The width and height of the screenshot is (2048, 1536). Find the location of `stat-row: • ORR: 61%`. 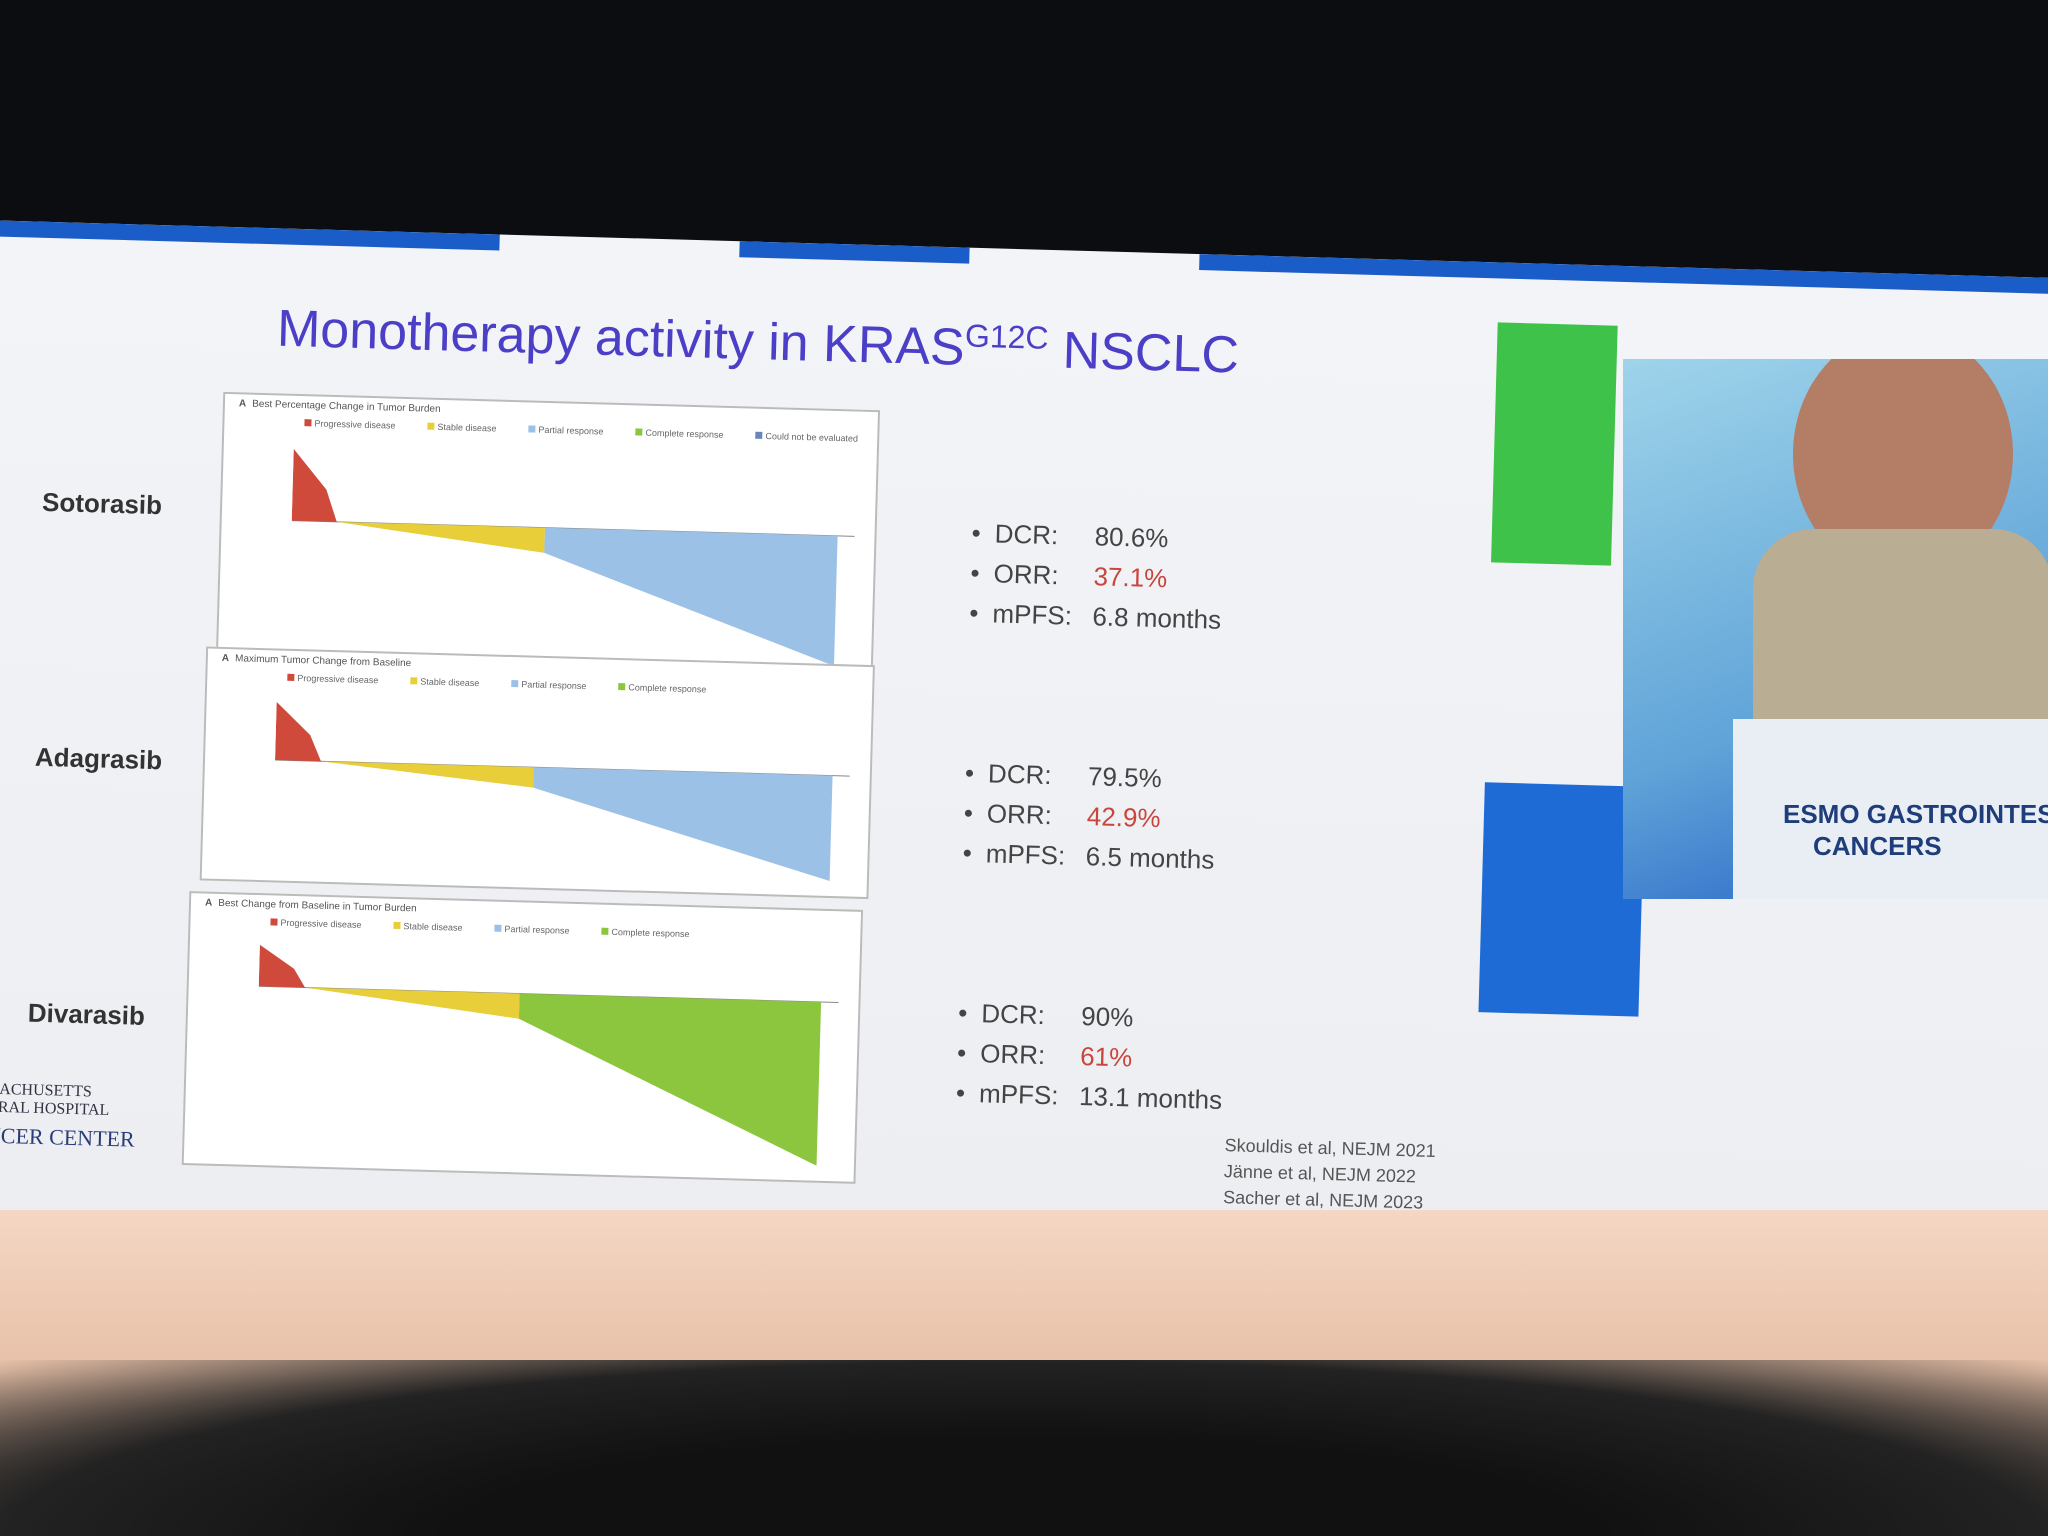

stat-row: • ORR: 61% is located at coordinates (1045, 1056).